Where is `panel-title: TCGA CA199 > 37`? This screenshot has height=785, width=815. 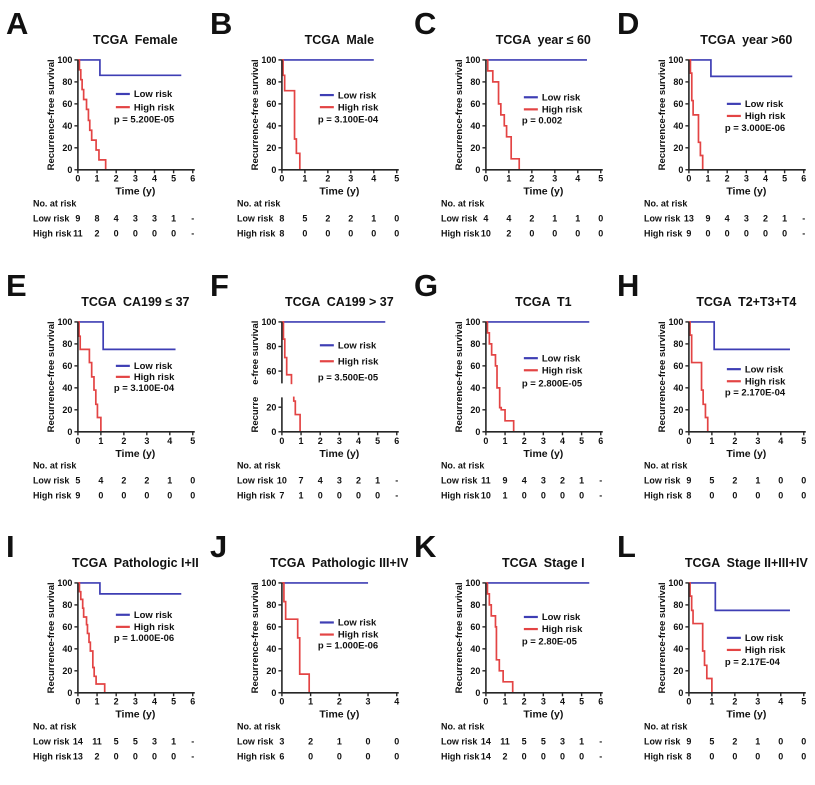 panel-title: TCGA CA199 > 37 is located at coordinates (339, 302).